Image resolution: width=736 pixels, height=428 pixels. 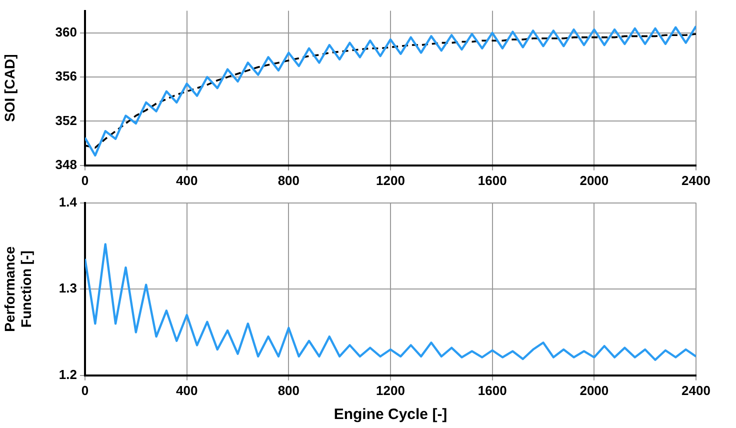 What do you see at coordinates (9, 88) in the screenshot?
I see `y-axis-title: SOI [CAD]` at bounding box center [9, 88].